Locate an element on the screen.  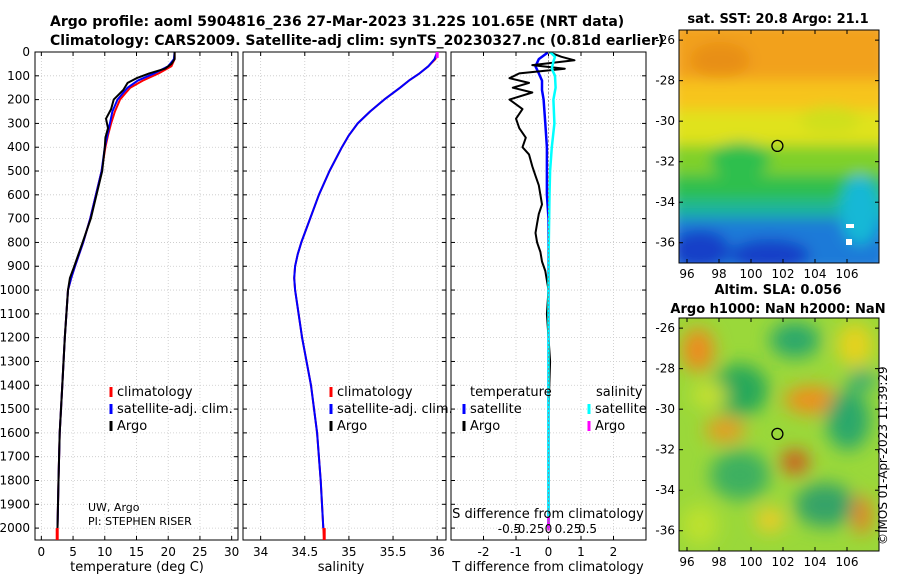
x-tick-label: 25 is located at coordinates (199, 552).